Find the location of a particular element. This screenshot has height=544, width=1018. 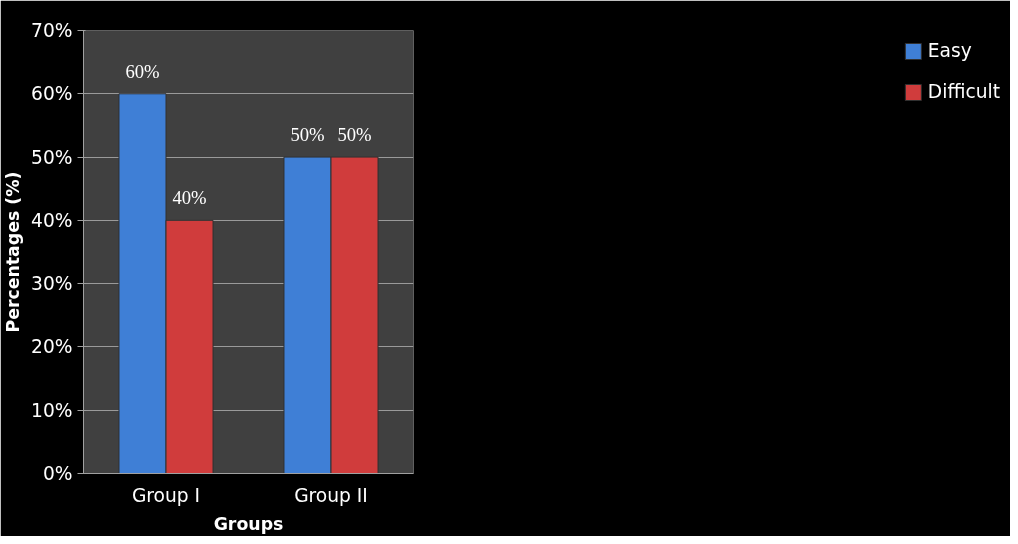

y-tick-label: 10% is located at coordinates (52, 410).